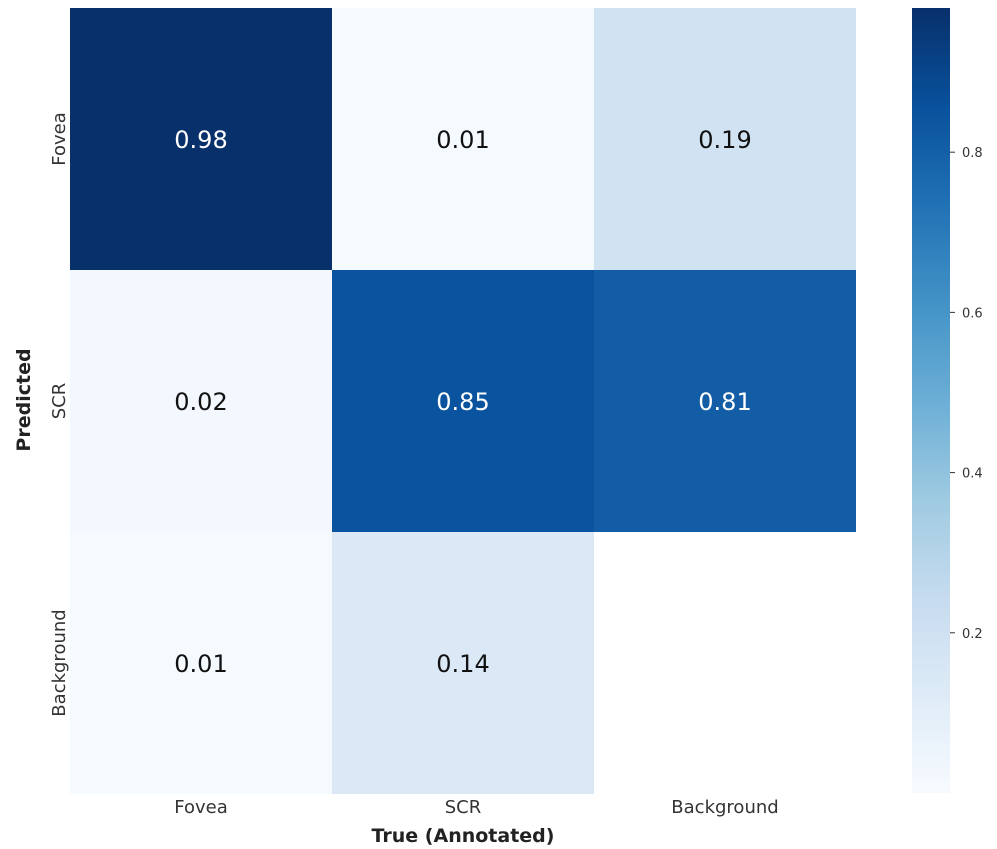 The image size is (997, 849). Describe the element at coordinates (966, 394) in the screenshot. I see `colorbar-ticks: 0.2 0.4 0.6 0.8` at that location.